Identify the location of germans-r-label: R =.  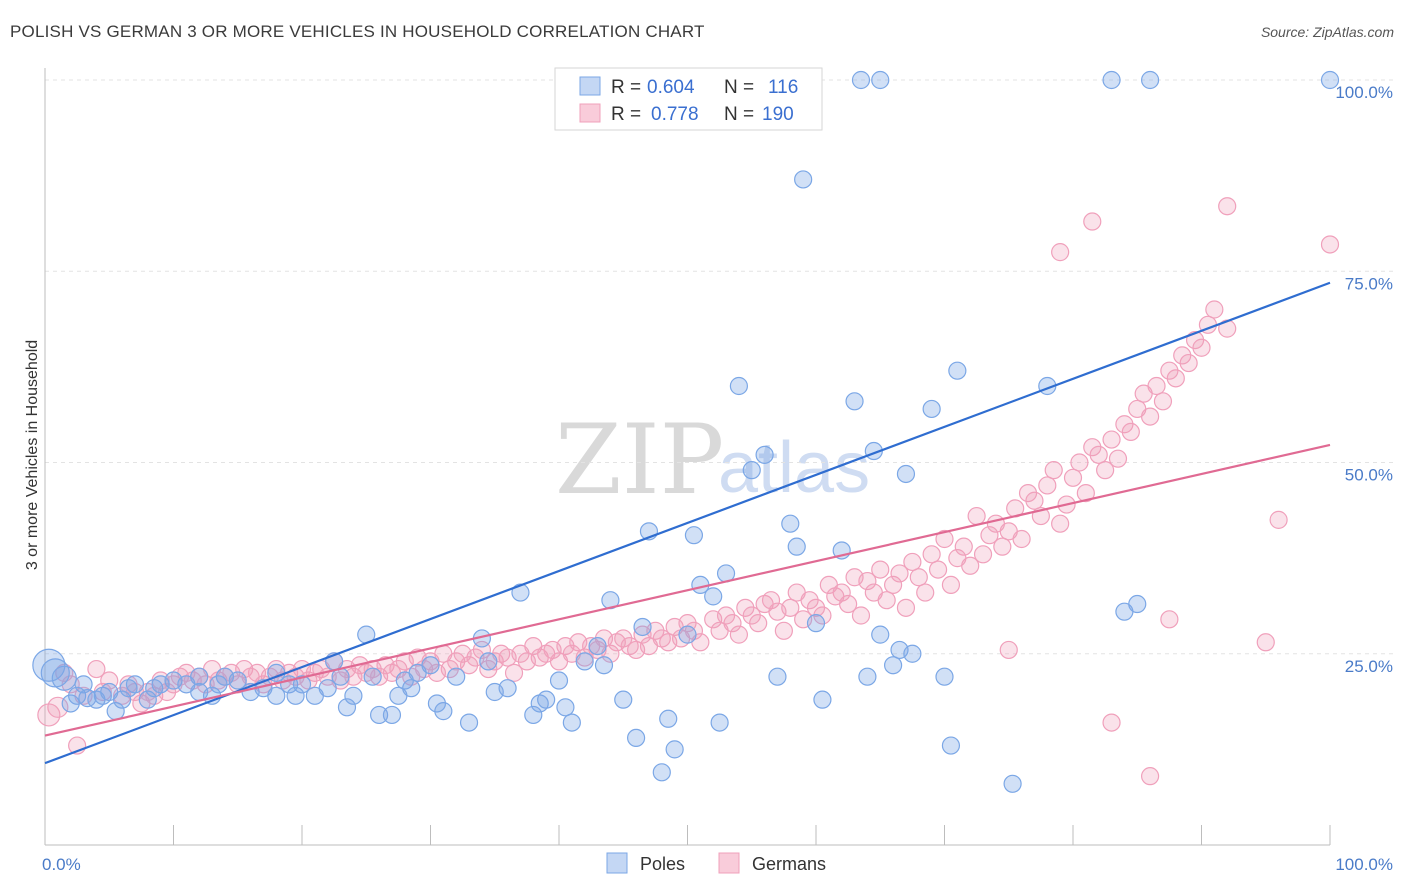
(626, 114).